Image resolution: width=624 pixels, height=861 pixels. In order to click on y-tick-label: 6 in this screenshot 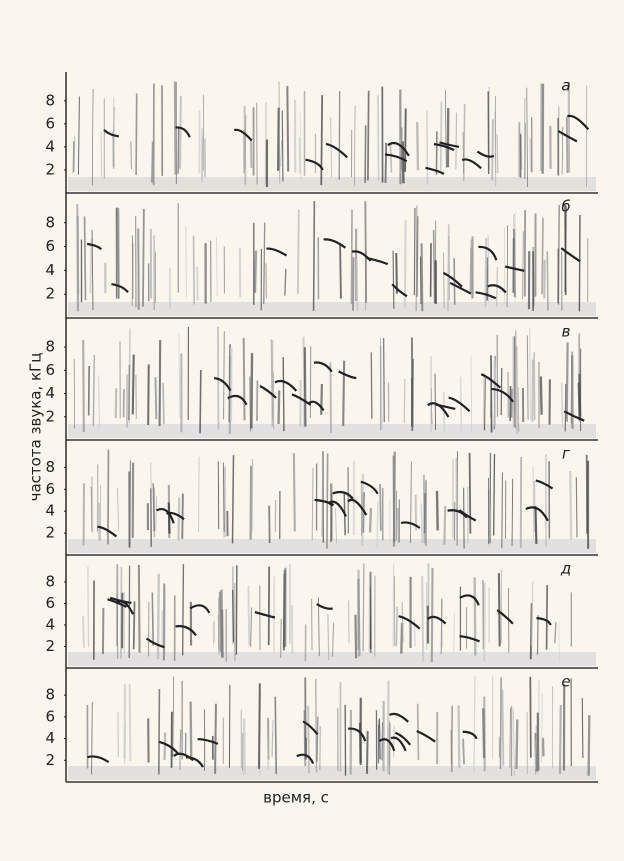, I will do `click(50, 716)`.